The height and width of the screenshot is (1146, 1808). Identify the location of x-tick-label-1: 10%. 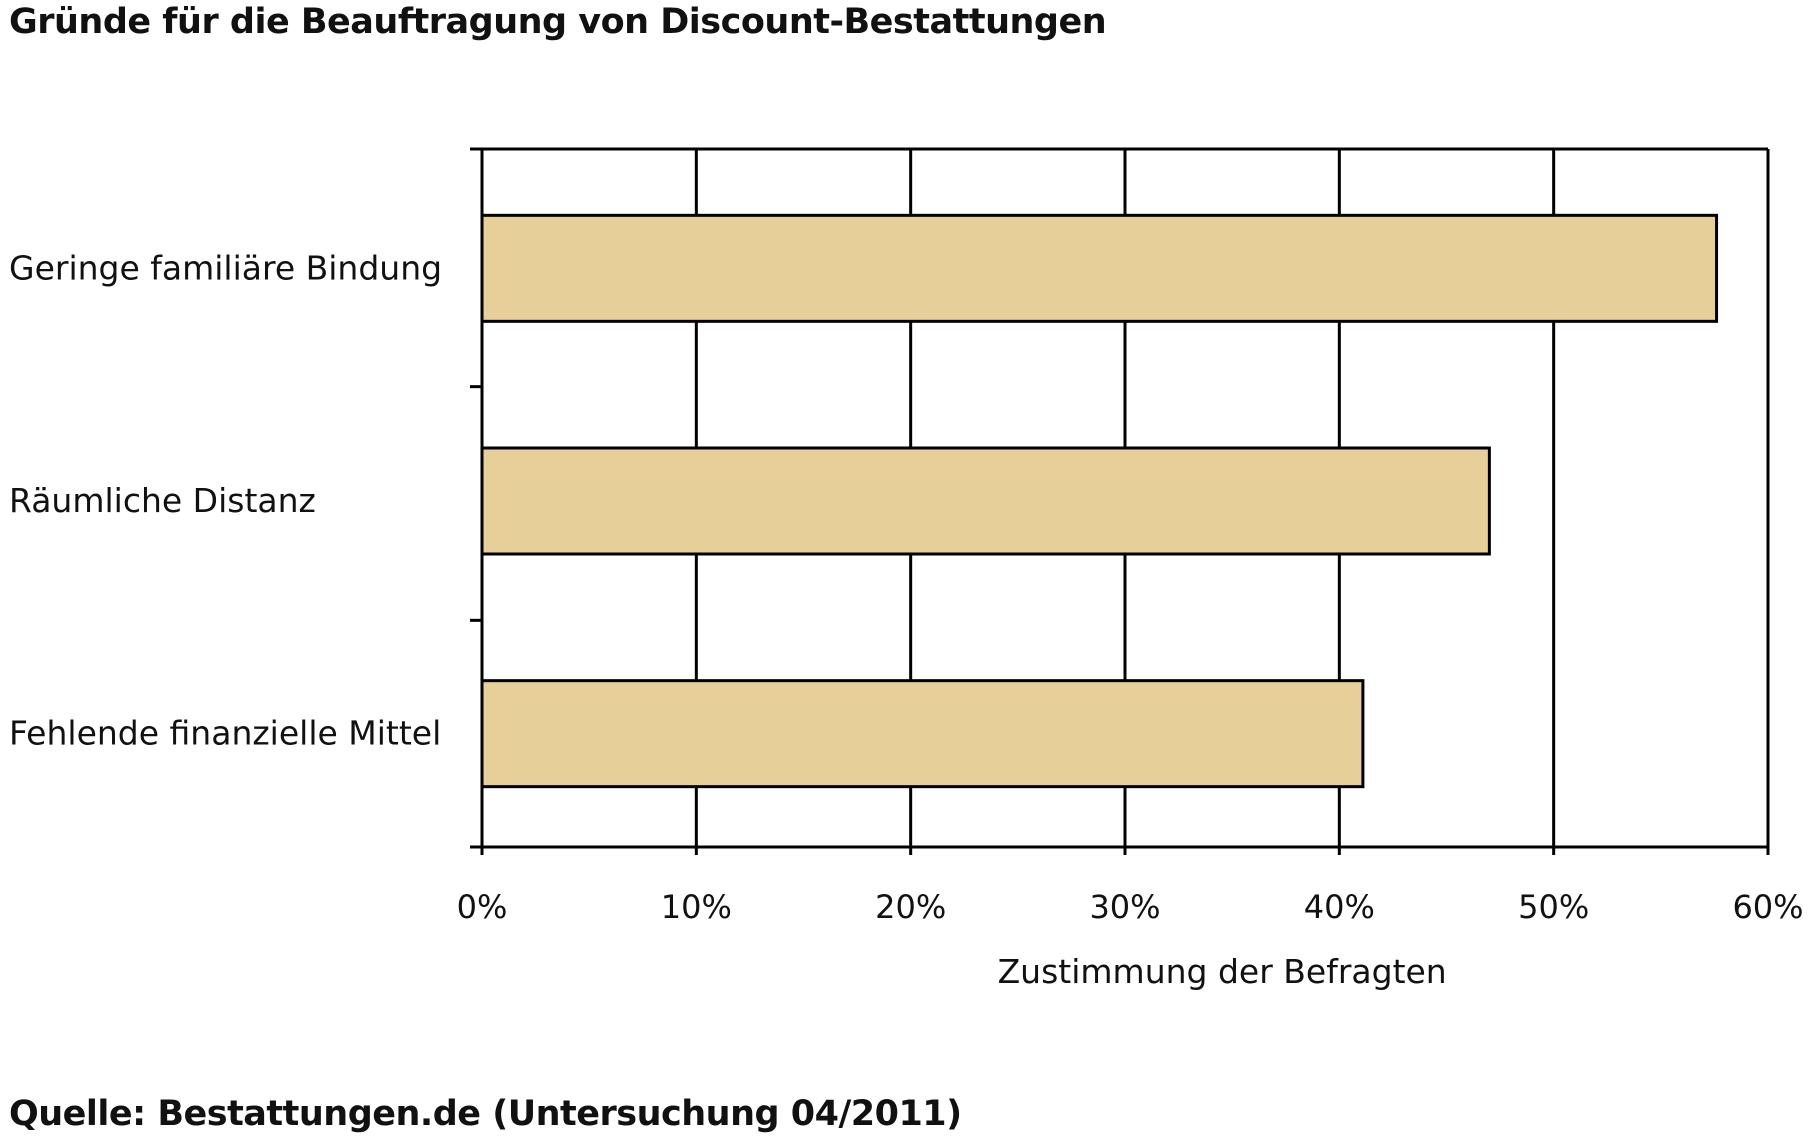
(696, 907).